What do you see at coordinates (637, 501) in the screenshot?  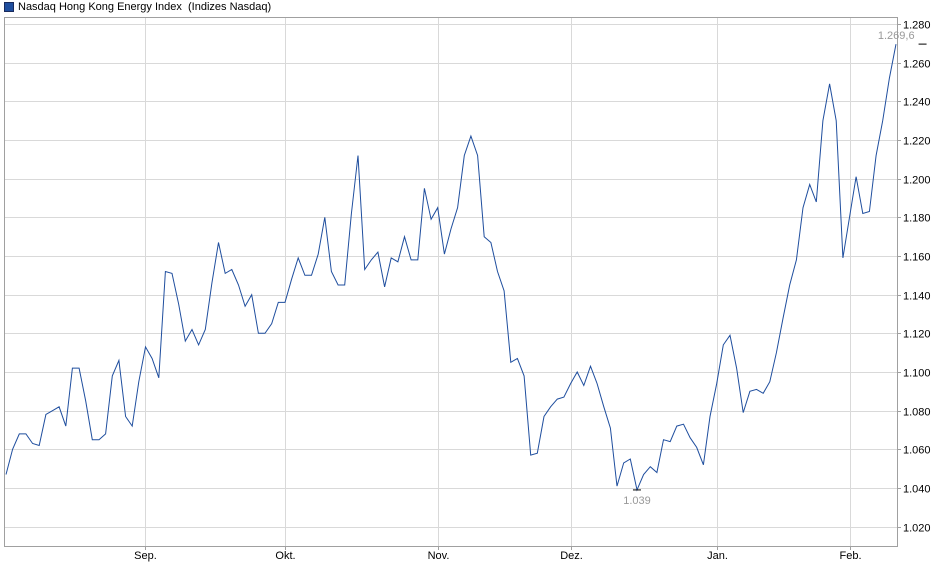 I see `min-value-label: 1.039` at bounding box center [637, 501].